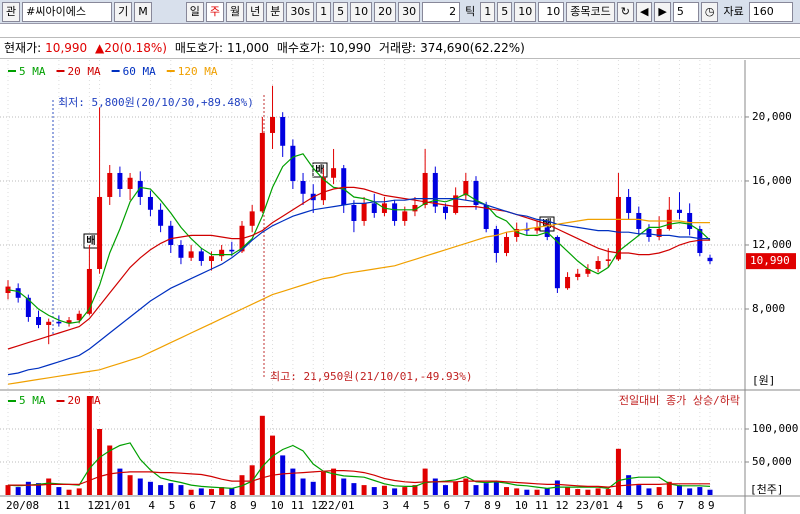 This screenshot has width=800, height=514. What do you see at coordinates (11, 11) in the screenshot?
I see `search: 관` at bounding box center [11, 11].